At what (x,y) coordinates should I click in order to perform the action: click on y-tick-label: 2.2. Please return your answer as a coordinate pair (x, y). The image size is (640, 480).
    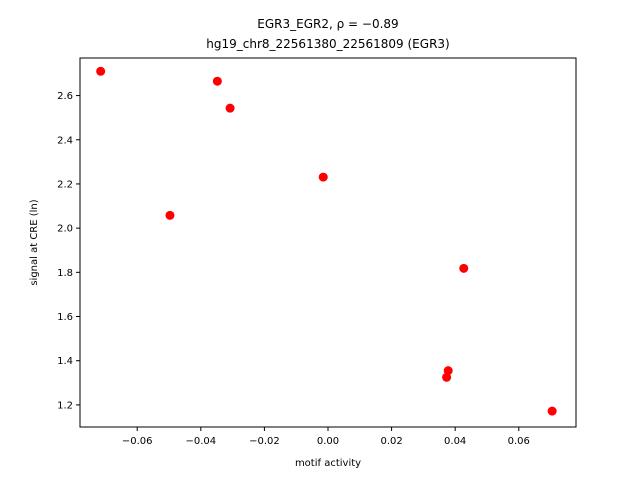
    Looking at the image, I should click on (65, 184).